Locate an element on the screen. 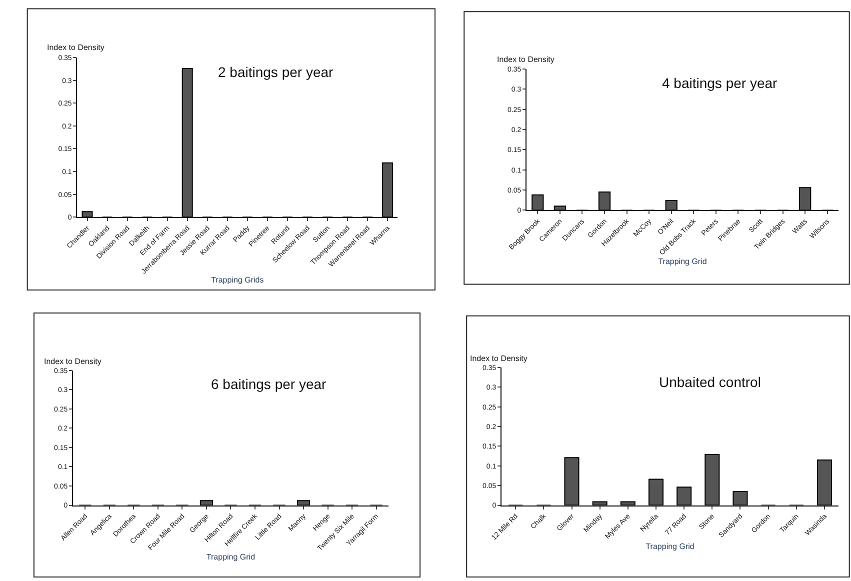  text: 2 baitings per year is located at coordinates (276, 72).